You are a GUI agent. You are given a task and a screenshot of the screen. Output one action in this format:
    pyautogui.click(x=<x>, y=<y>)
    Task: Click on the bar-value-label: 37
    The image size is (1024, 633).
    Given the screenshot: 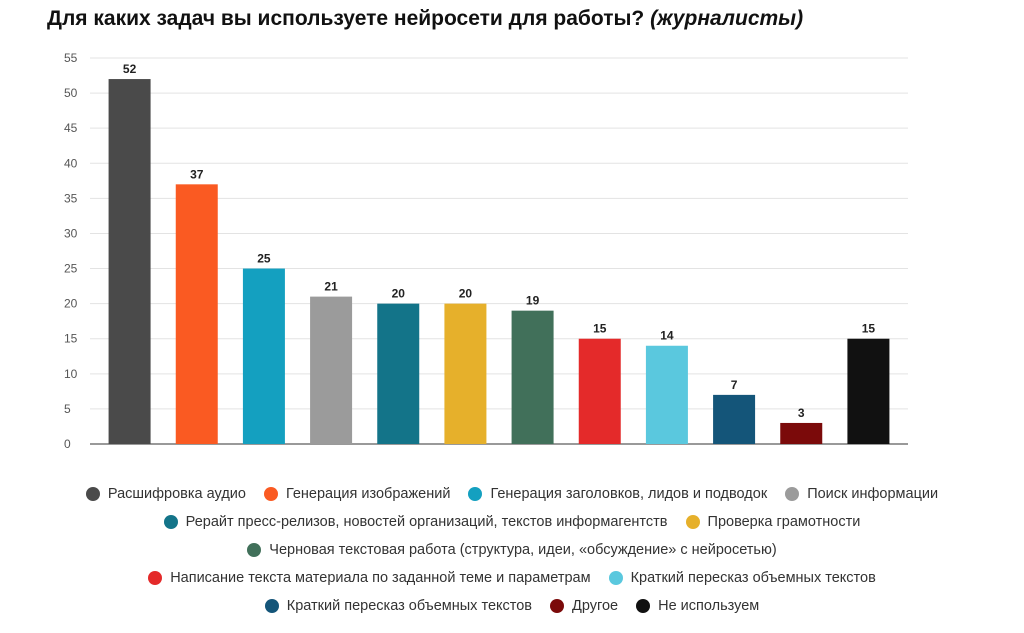 What is the action you would take?
    pyautogui.click(x=197, y=174)
    